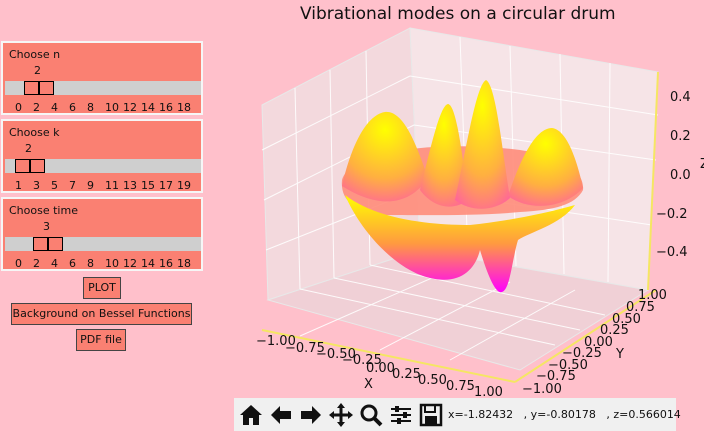 The image size is (704, 431). I want to click on z-tick: −0.2, so click(672, 214).